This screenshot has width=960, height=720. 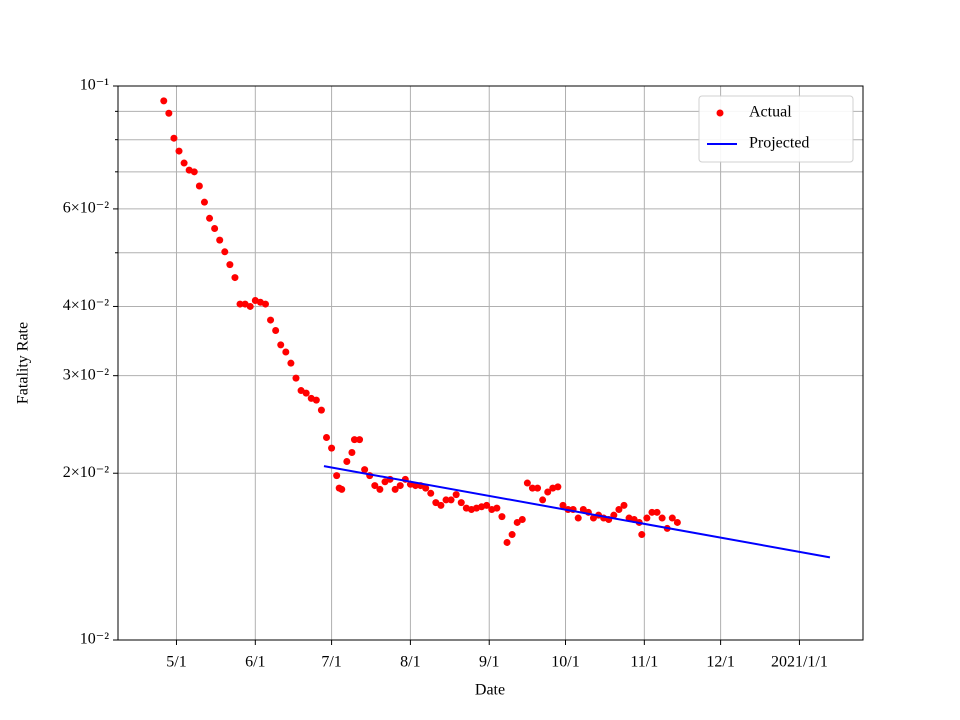 I want to click on legend-box, so click(x=776, y=129).